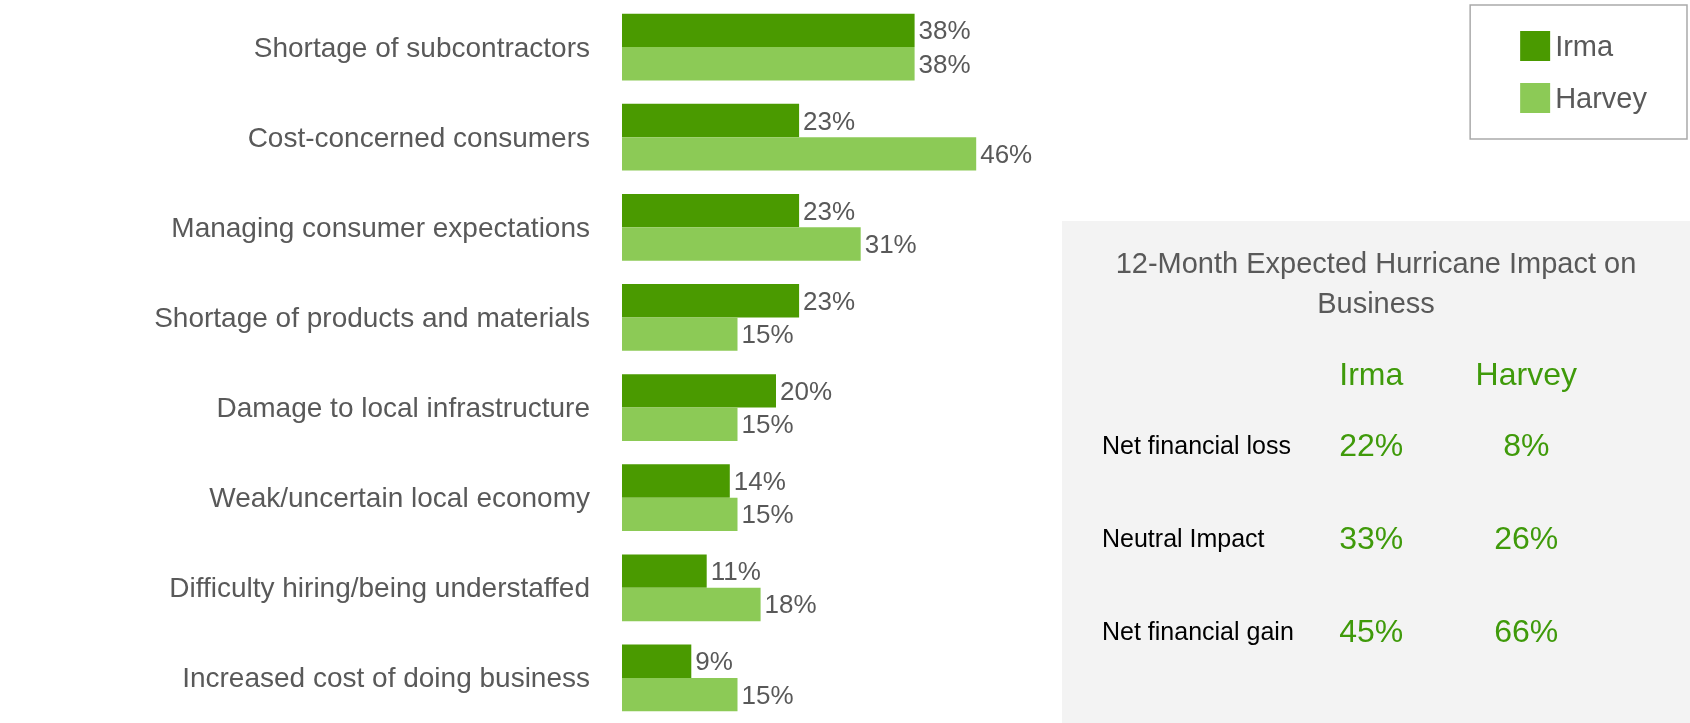  Describe the element at coordinates (1376, 283) in the screenshot. I see `text: 12-Month Expected Hurricane Impact on Business` at that location.